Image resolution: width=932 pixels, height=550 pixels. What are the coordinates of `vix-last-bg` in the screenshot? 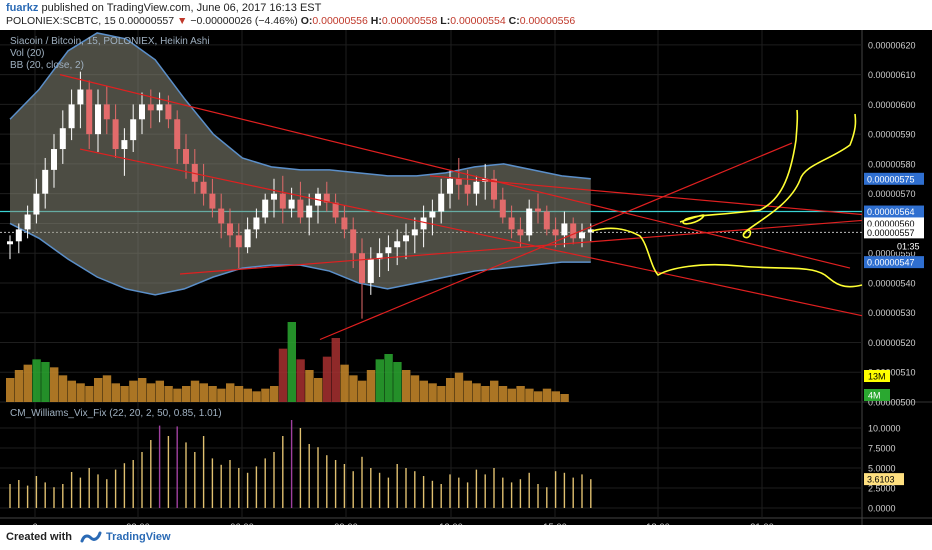 It's located at (884, 479).